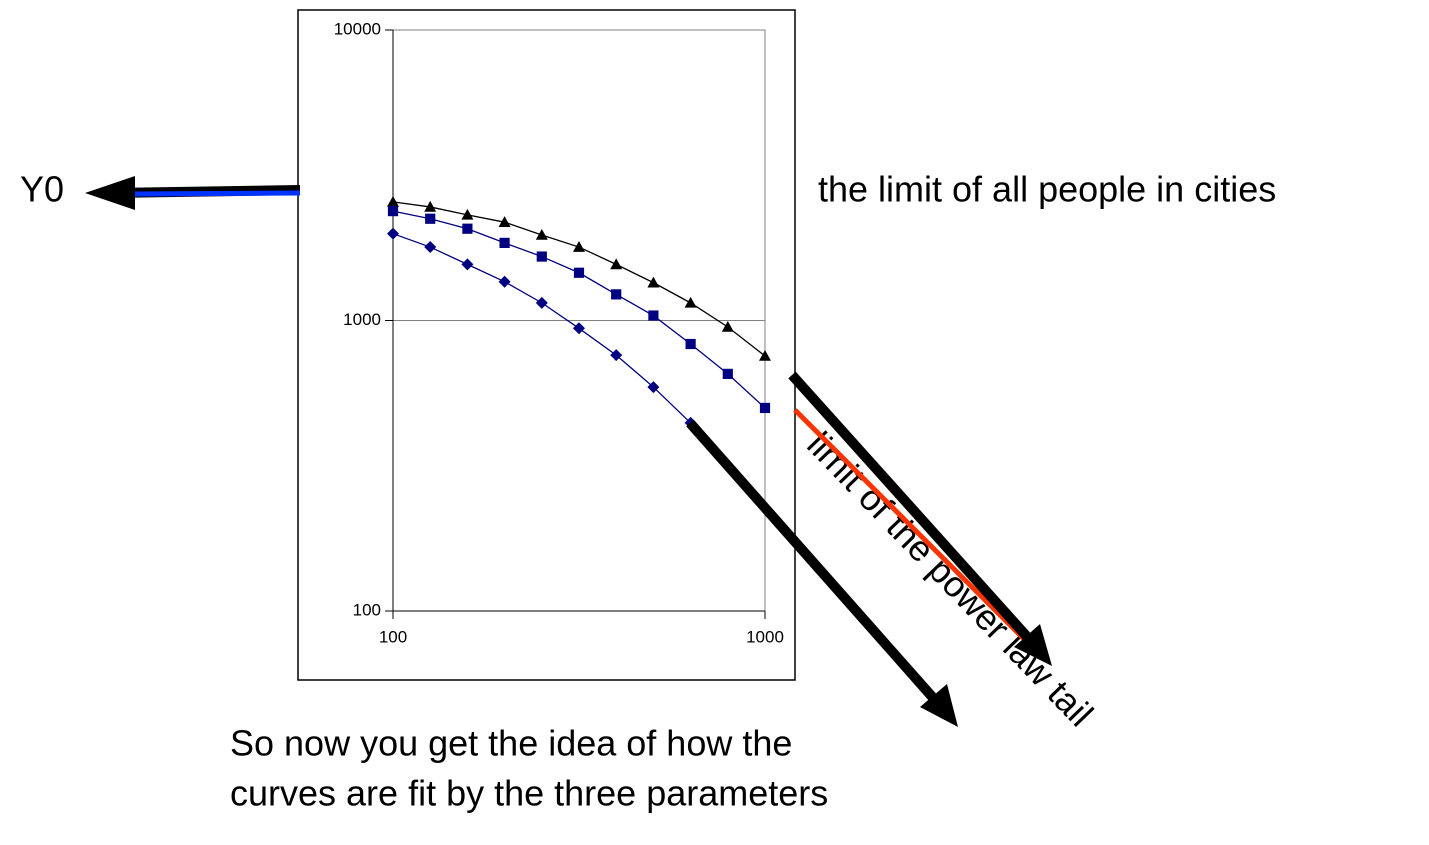 The height and width of the screenshot is (845, 1429). Describe the element at coordinates (1047, 189) in the screenshot. I see `limit-label: the limit of all people in cities` at that location.